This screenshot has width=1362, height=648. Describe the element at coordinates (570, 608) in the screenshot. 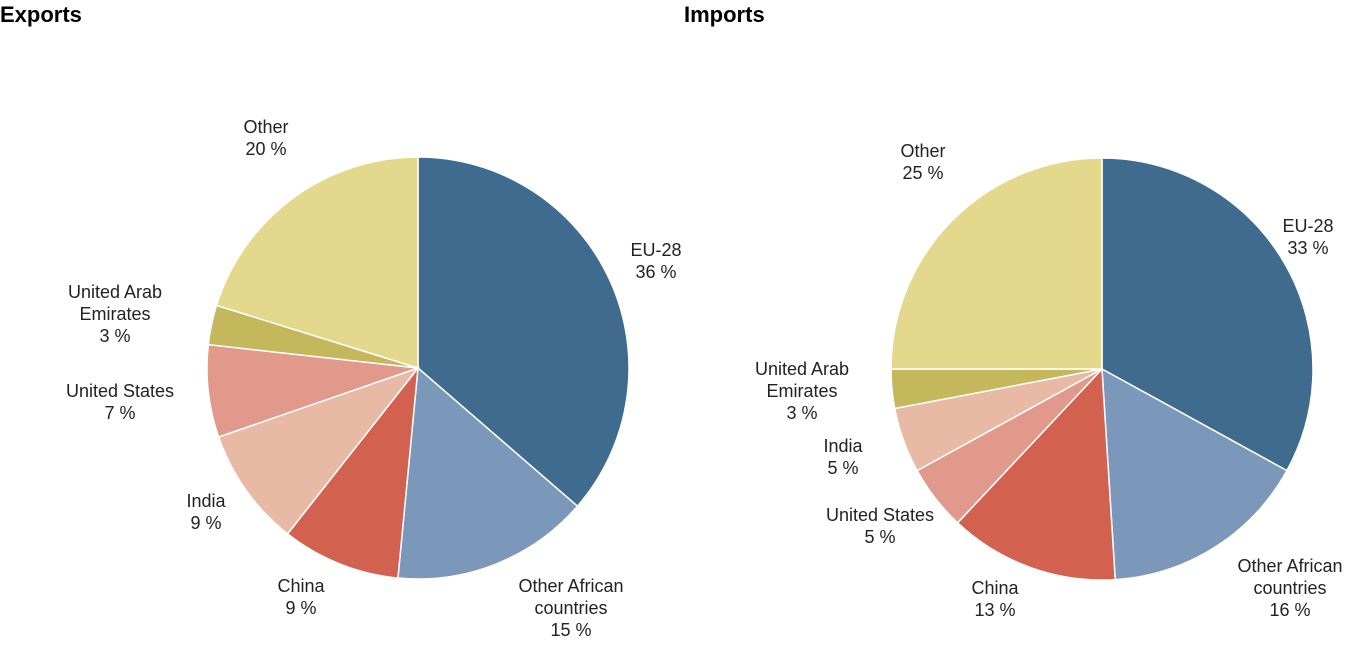

I see `exports-label-other-african-countries: Other African countries 15 %` at that location.